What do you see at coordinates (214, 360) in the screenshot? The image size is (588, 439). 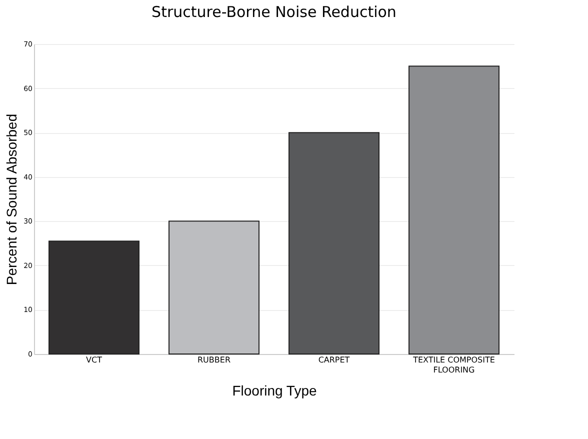 I see `x-tick-label: RUBBER` at bounding box center [214, 360].